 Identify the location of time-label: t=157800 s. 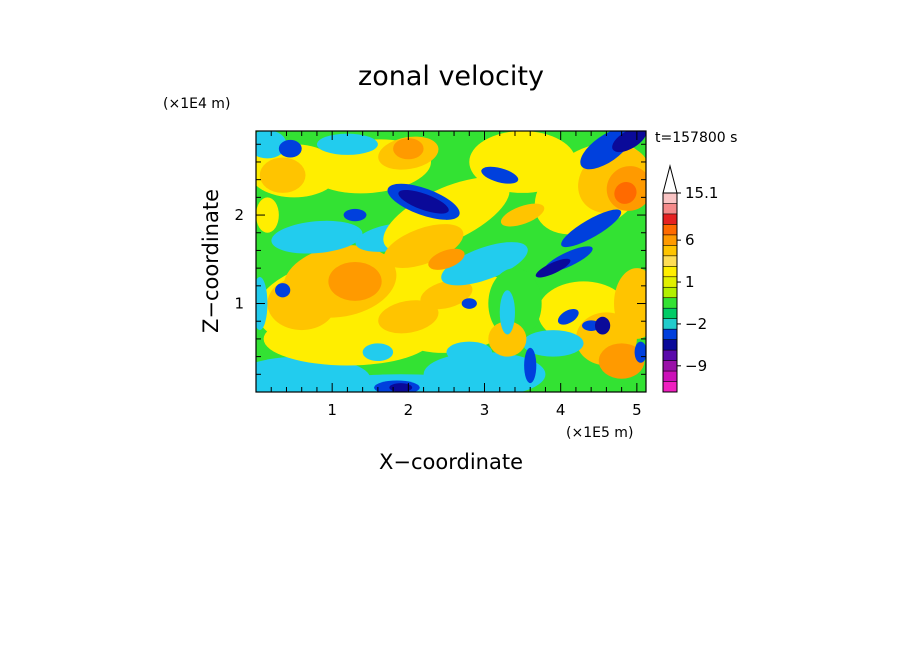
(696, 138).